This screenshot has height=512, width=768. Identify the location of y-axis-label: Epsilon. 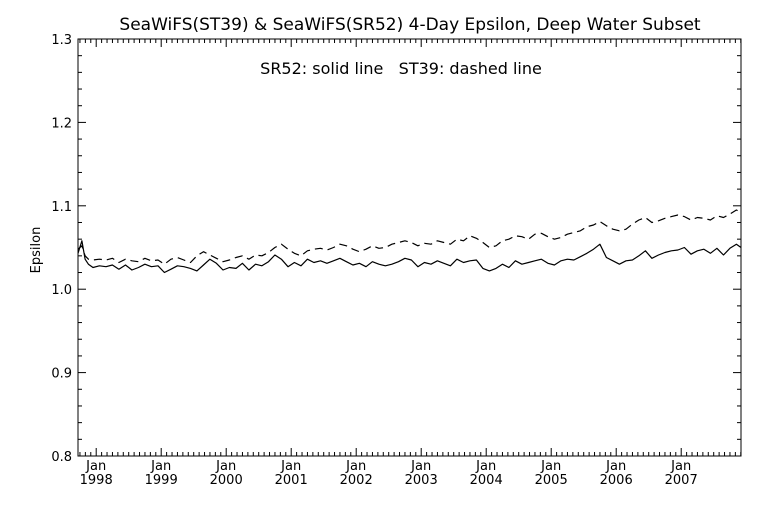
(36, 250).